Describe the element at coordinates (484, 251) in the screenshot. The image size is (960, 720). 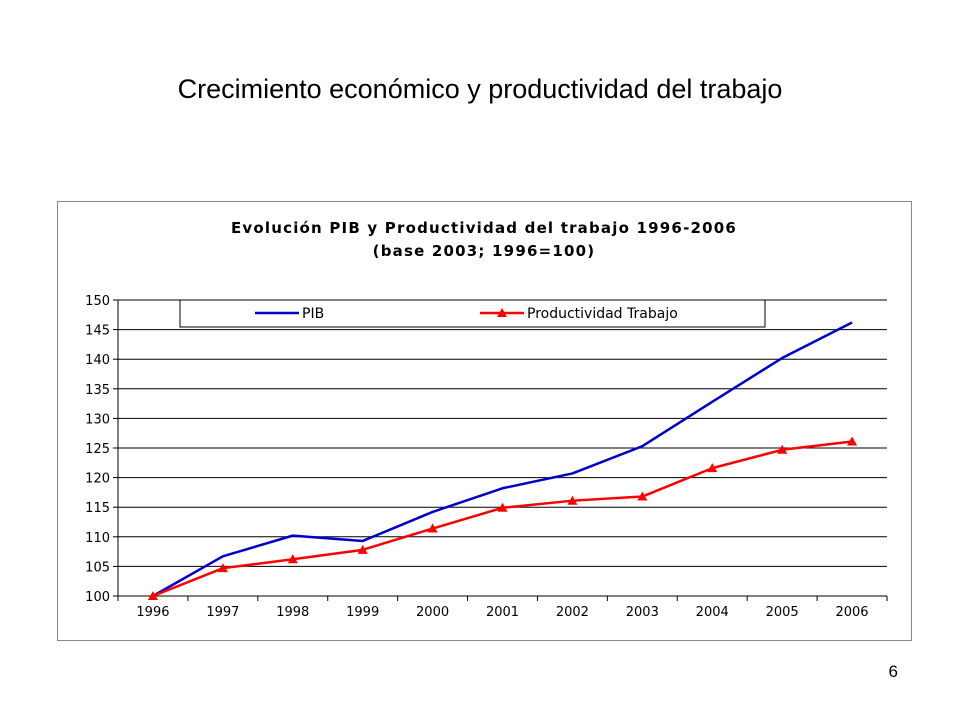
I see `chart-subtitle: (base 2003; 1996=100)` at that location.